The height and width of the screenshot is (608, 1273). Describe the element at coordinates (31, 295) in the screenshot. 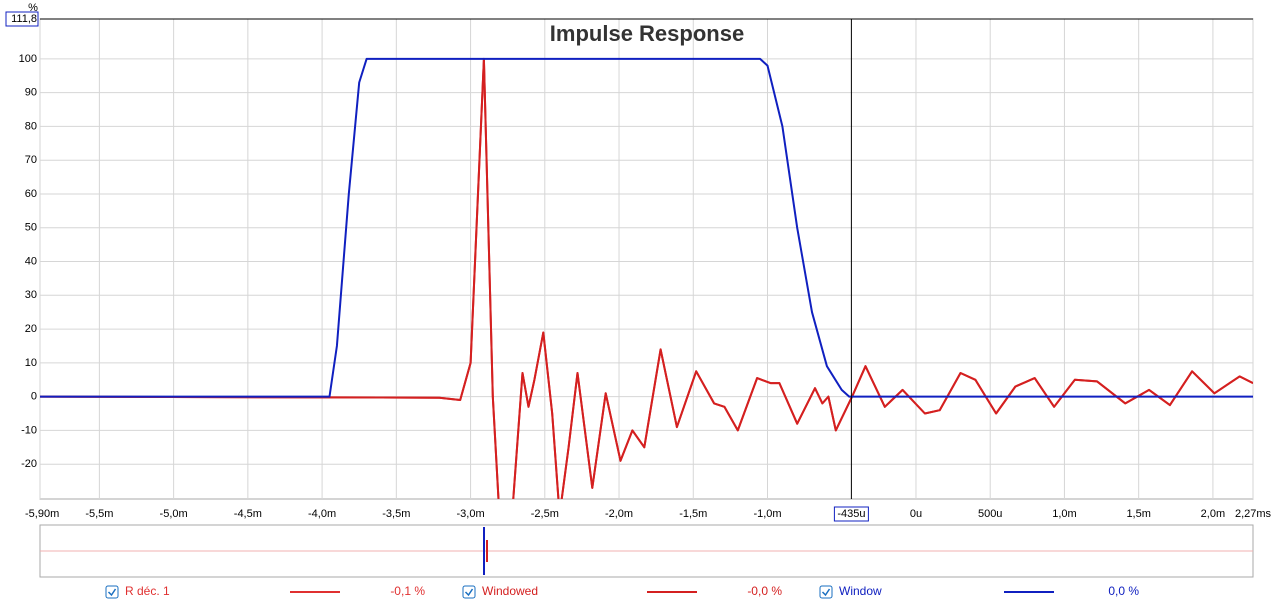

I see `y-tick-label: 30` at that location.